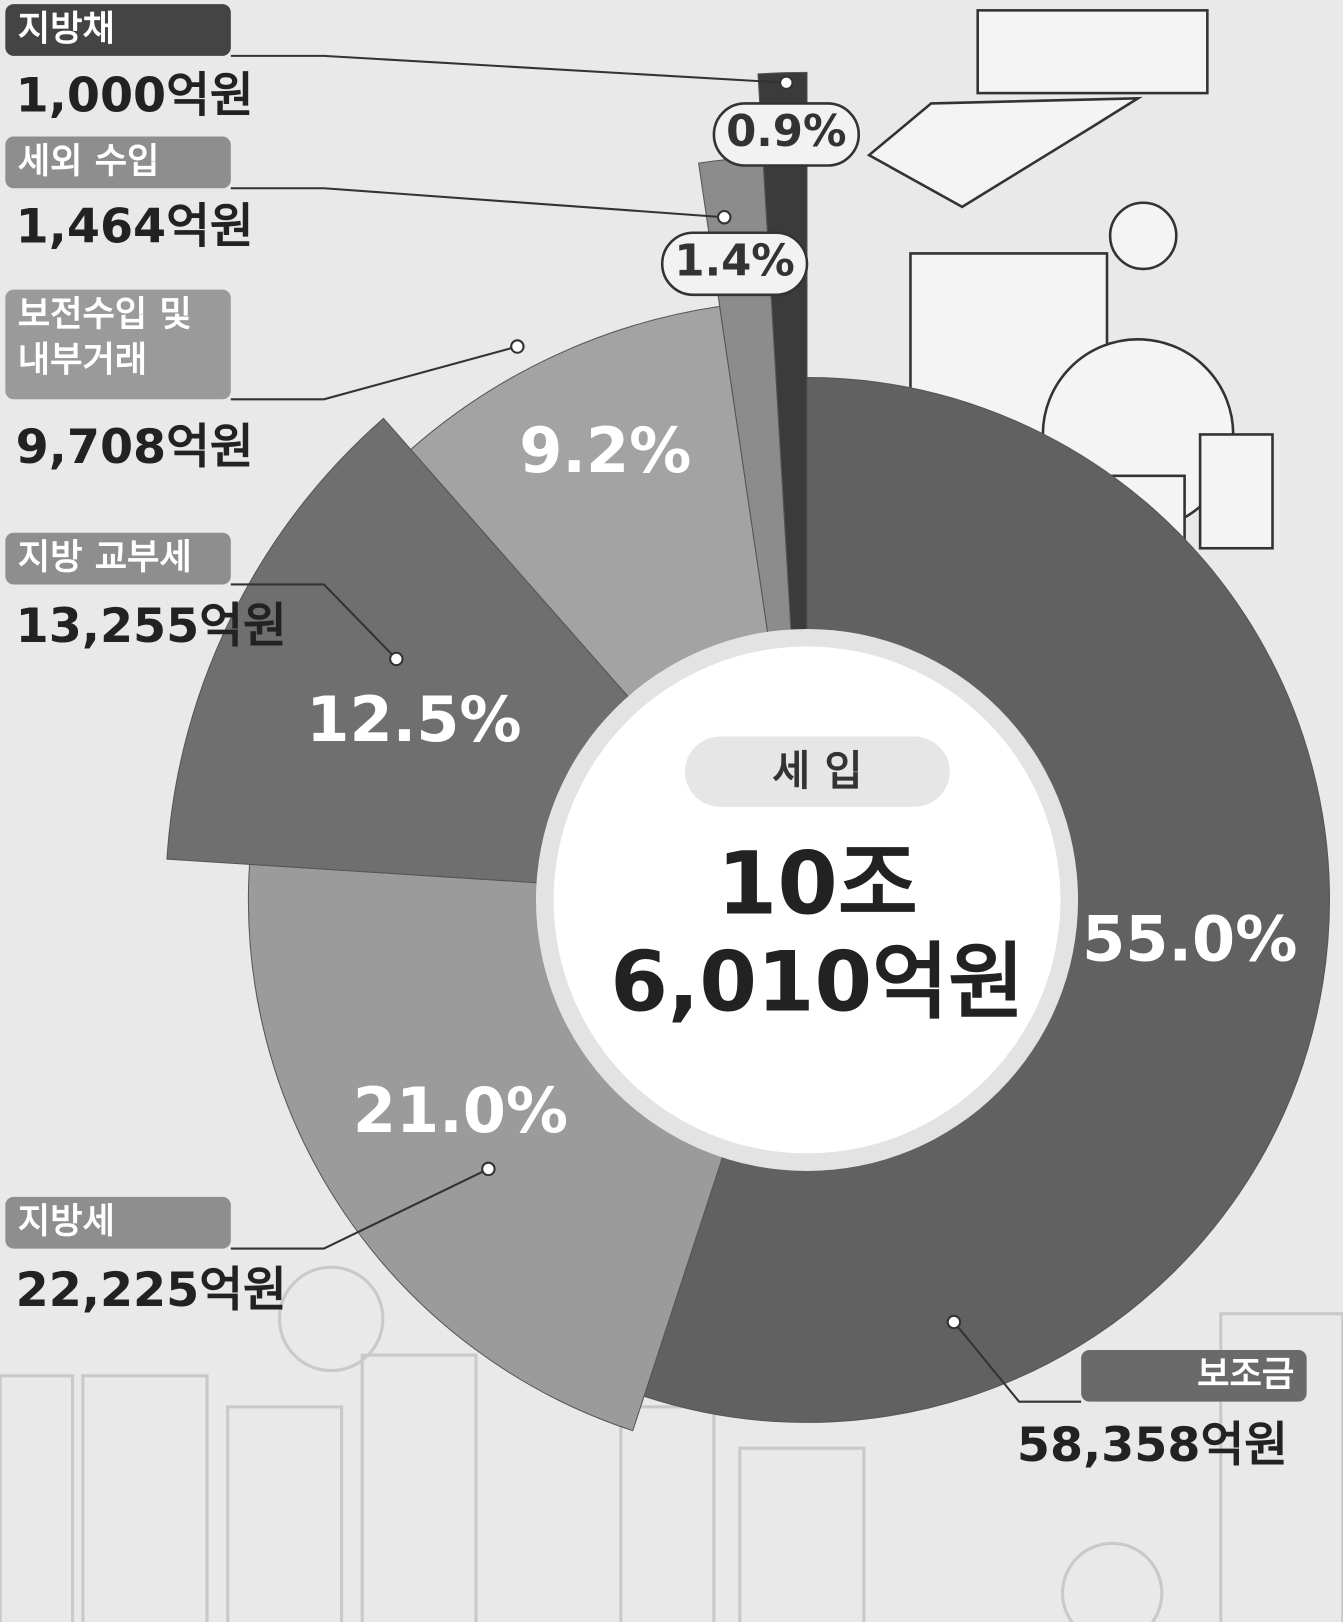 This screenshot has height=1622, width=1343. I want to click on amount-label: 58,358억원, so click(1152, 1445).